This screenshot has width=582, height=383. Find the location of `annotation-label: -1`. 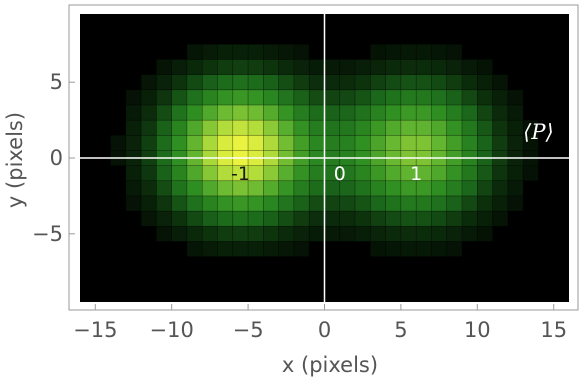

annotation-label: -1 is located at coordinates (240, 174).